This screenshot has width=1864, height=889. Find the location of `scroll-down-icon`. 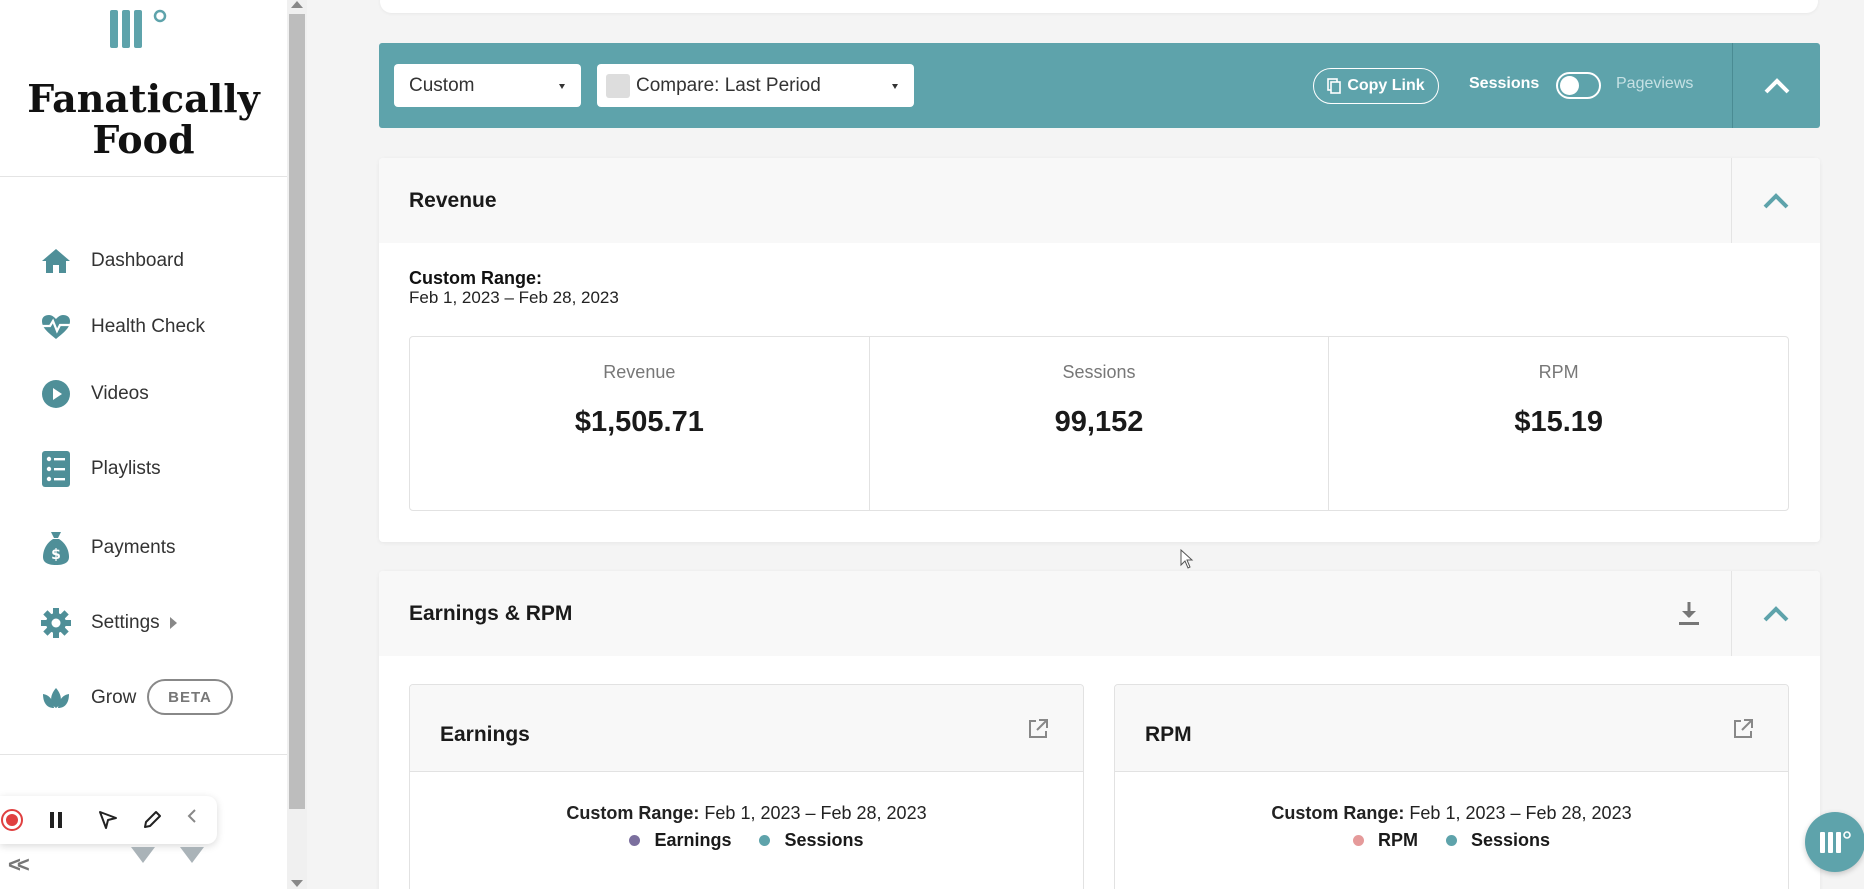

scroll-down-icon is located at coordinates (297, 883).